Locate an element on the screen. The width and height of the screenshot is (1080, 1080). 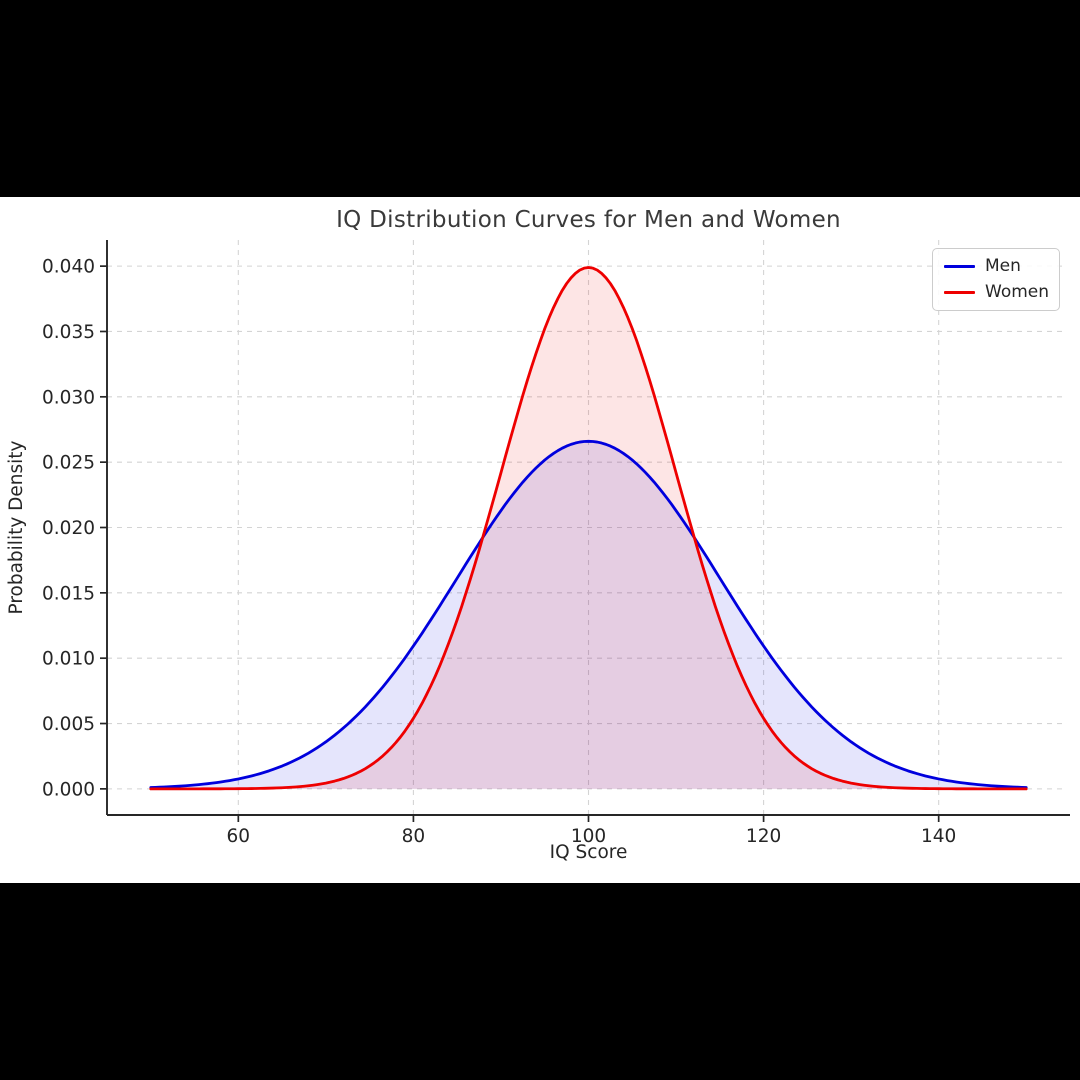
y-tick-label: 0.030 is located at coordinates (68, 397).